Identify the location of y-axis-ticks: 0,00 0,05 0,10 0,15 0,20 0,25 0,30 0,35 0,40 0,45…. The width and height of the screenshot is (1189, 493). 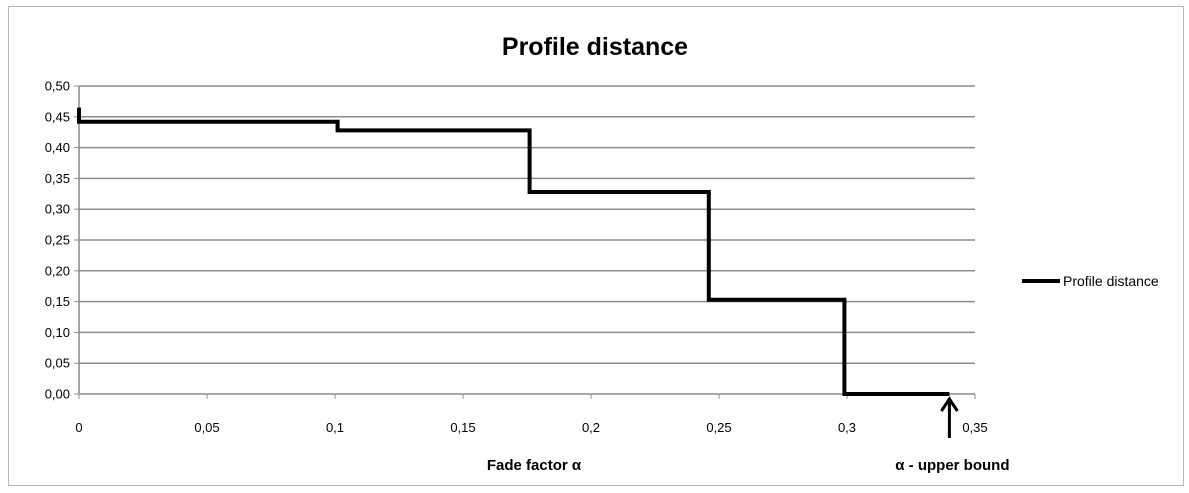
(62, 240).